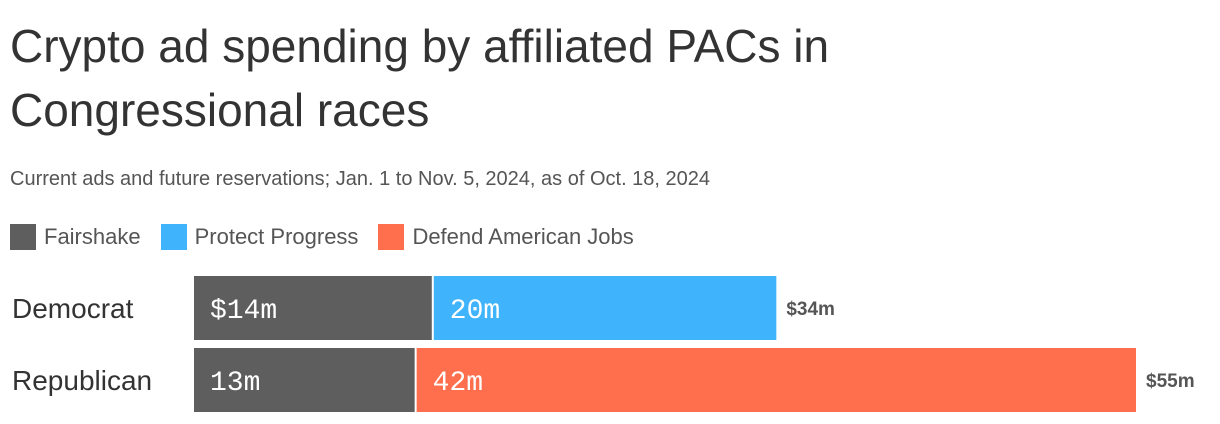 Image resolution: width=1220 pixels, height=424 pixels. I want to click on bar-republican-defend-american-jobs, so click(776, 380).